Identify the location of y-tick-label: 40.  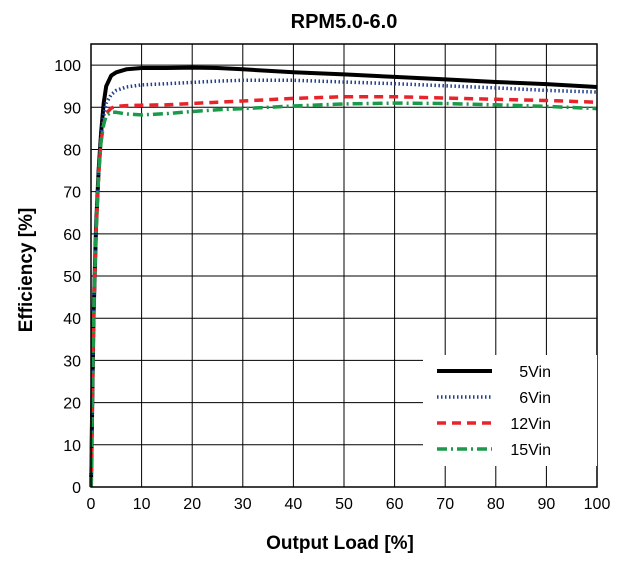
(72, 319).